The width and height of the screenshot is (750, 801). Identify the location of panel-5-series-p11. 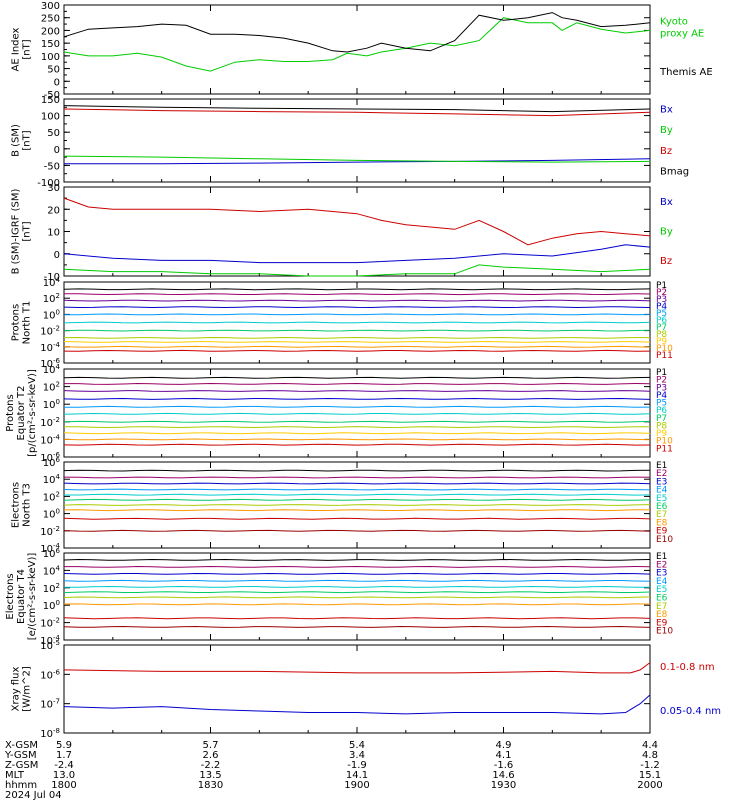
(357, 444).